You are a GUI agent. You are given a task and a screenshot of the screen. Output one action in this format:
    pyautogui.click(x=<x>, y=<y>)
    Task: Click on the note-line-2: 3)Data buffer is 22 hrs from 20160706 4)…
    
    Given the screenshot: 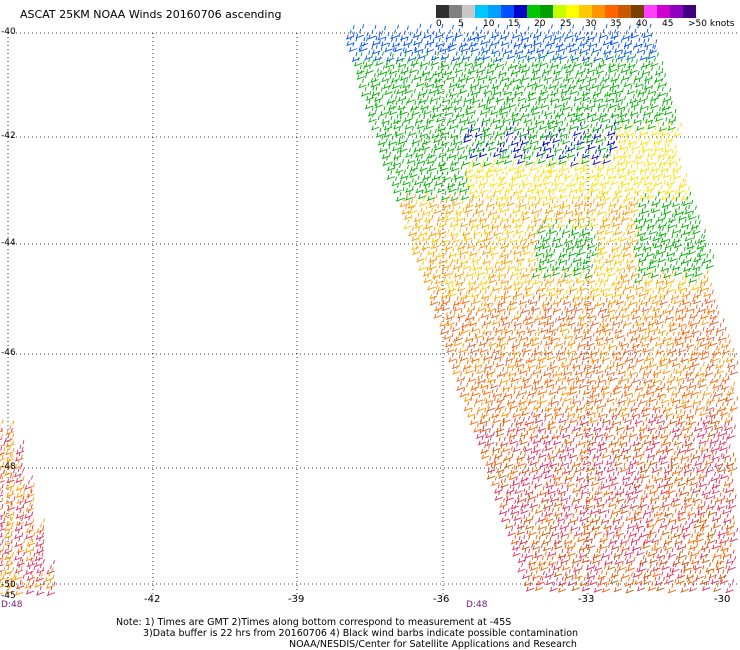 What is the action you would take?
    pyautogui.click(x=361, y=633)
    